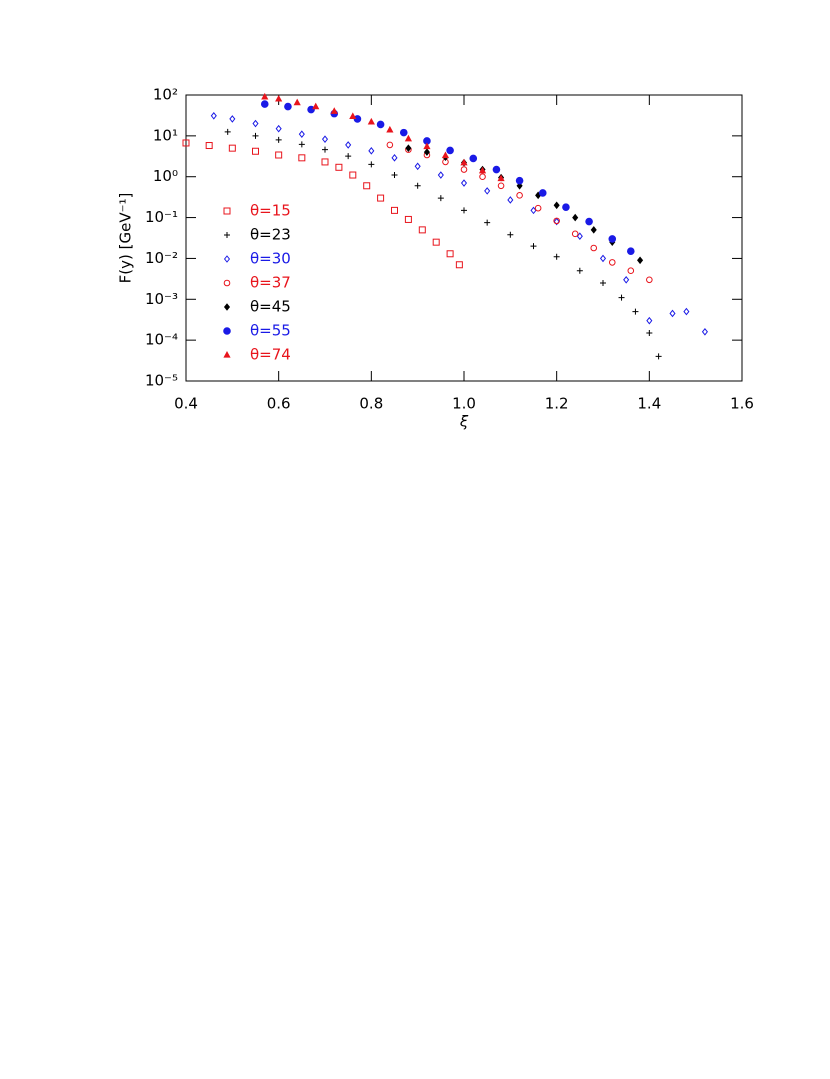 Image resolution: width=830 pixels, height=1079 pixels. I want to click on x-tick-label: 0.6, so click(279, 404).